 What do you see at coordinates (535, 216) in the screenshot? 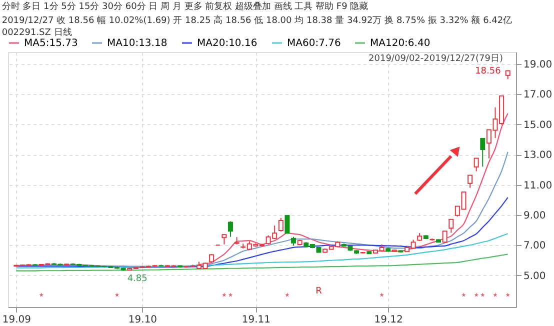
I see `y-tick-label: 9.00` at bounding box center [535, 216].